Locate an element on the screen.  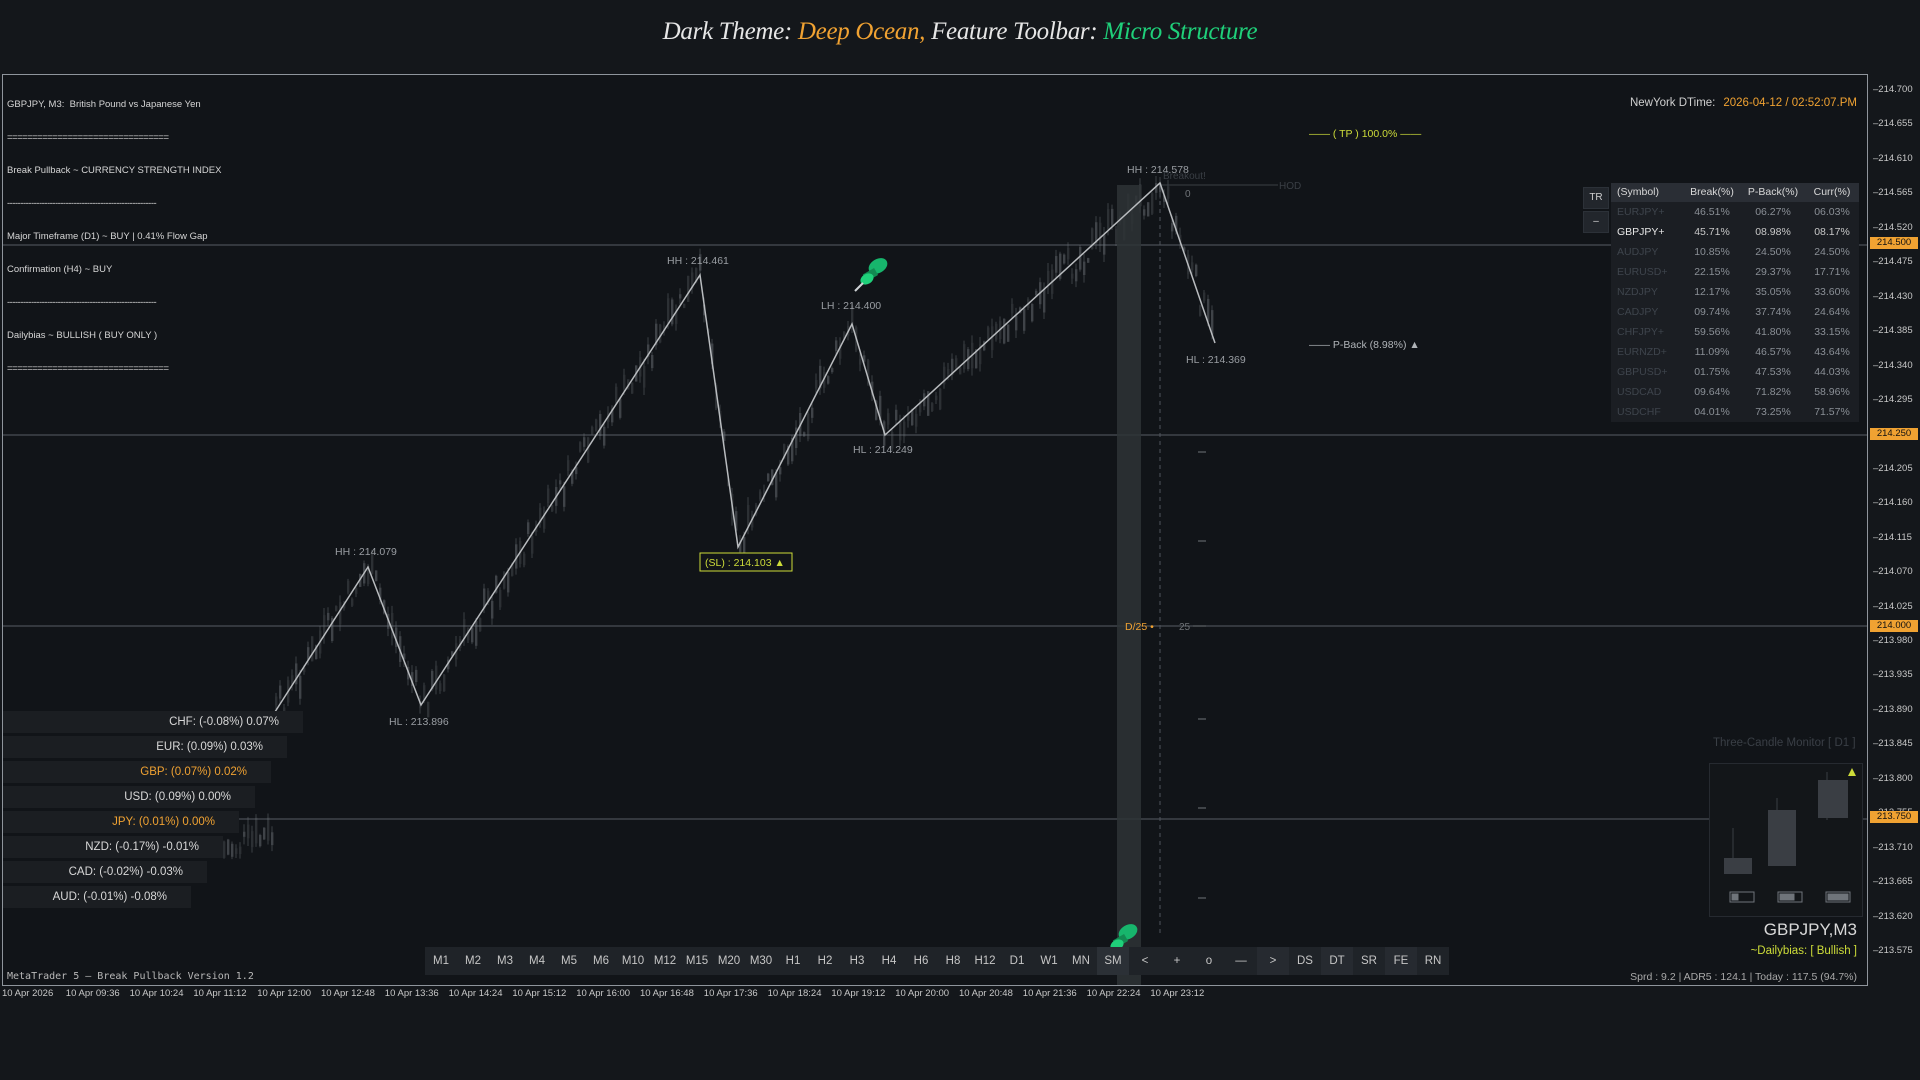
toolbar-button-4: M5 is located at coordinates (569, 961).